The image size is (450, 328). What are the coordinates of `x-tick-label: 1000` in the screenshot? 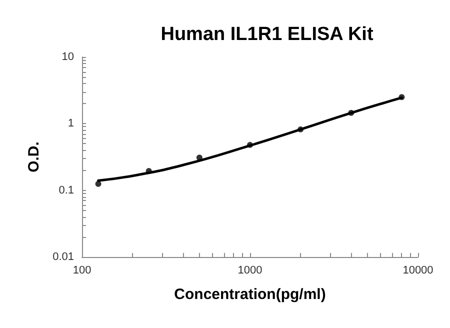 It's located at (250, 270).